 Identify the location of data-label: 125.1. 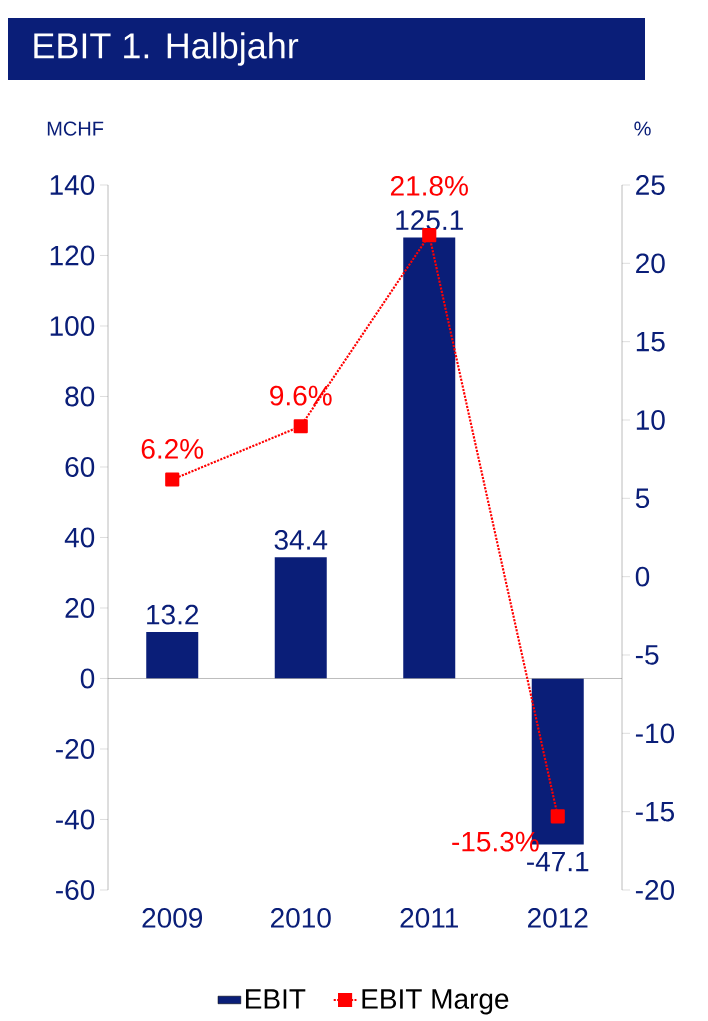
(429, 220).